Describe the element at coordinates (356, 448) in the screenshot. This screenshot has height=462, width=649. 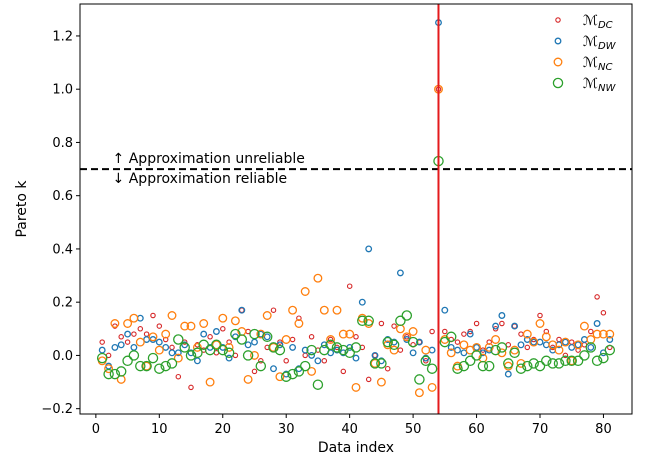
I see `x-axis-label: Data index` at that location.